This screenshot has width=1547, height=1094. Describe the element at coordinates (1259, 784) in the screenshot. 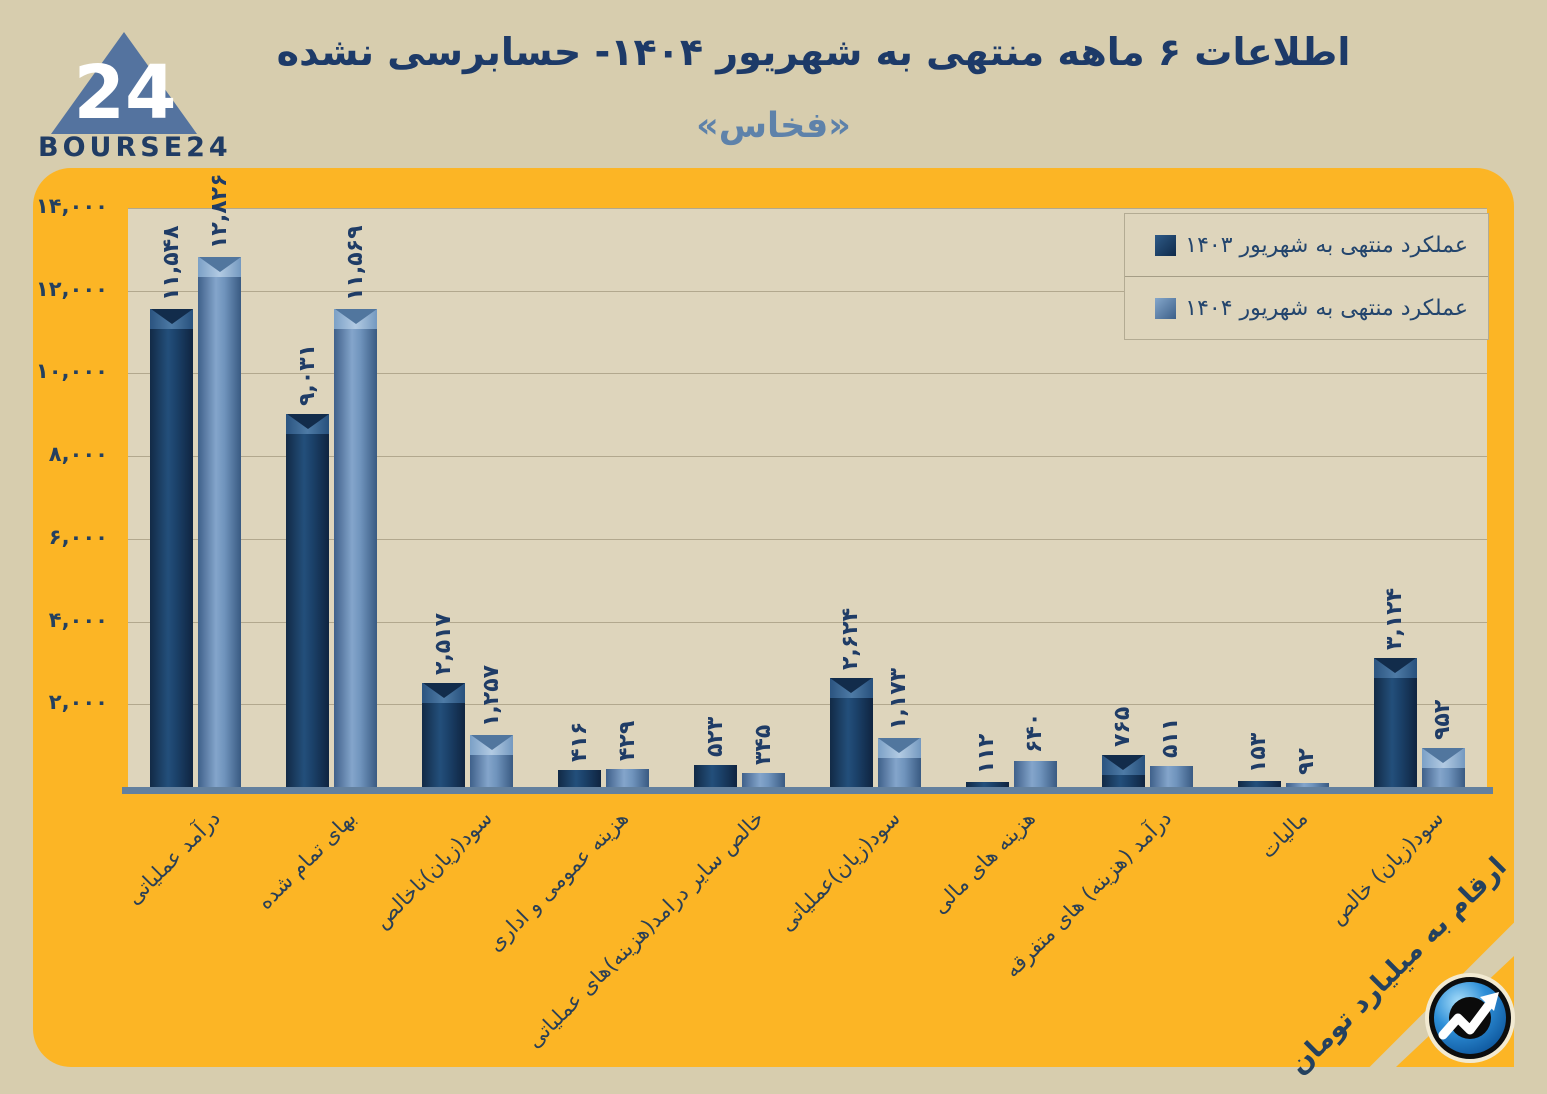

I see `bar-series0-cat8` at that location.